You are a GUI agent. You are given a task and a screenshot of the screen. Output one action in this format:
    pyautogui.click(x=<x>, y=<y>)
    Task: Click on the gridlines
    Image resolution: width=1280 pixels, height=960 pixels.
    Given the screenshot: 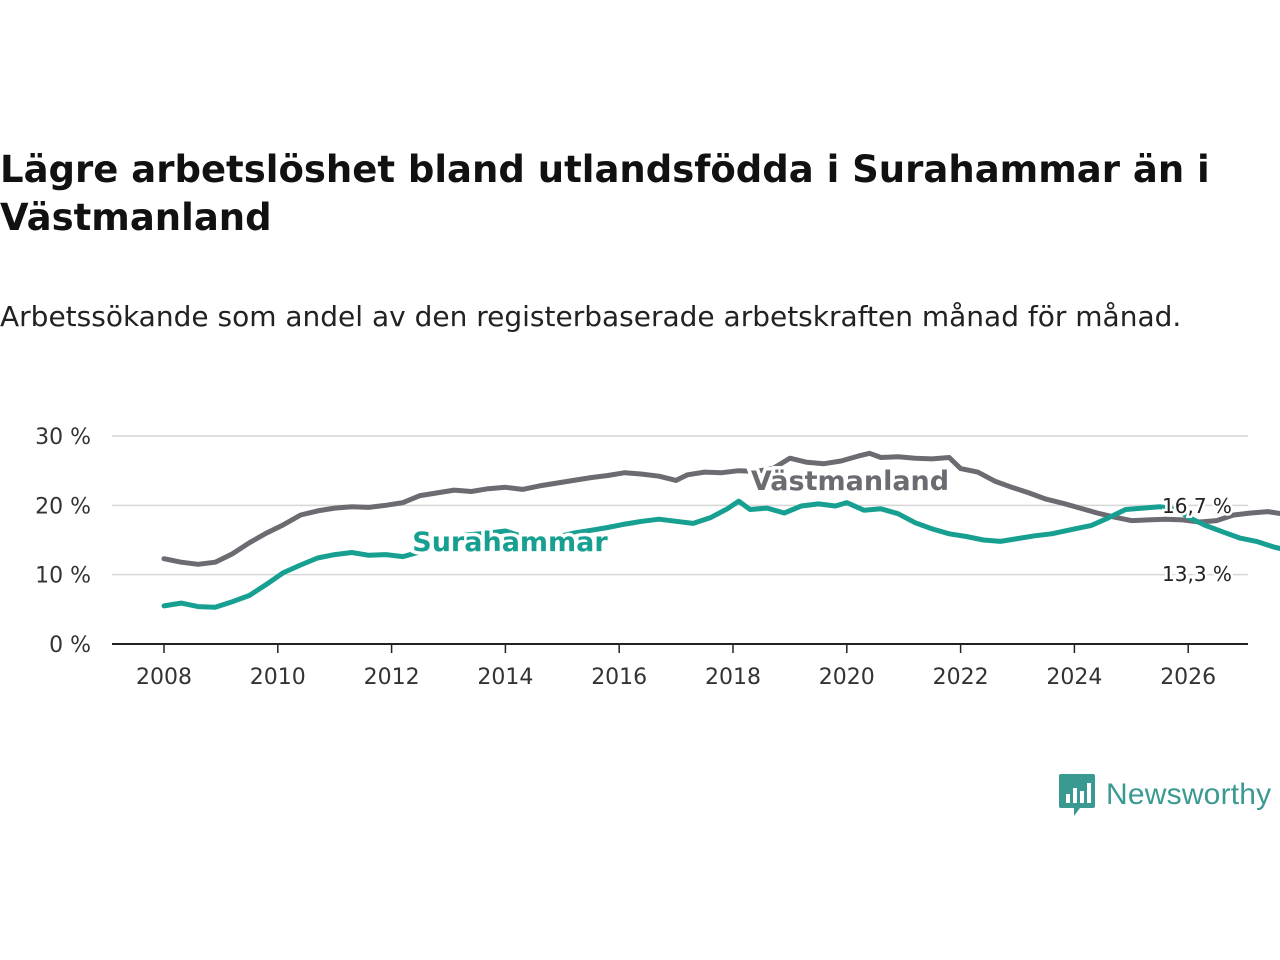 What is the action you would take?
    pyautogui.click(x=680, y=505)
    